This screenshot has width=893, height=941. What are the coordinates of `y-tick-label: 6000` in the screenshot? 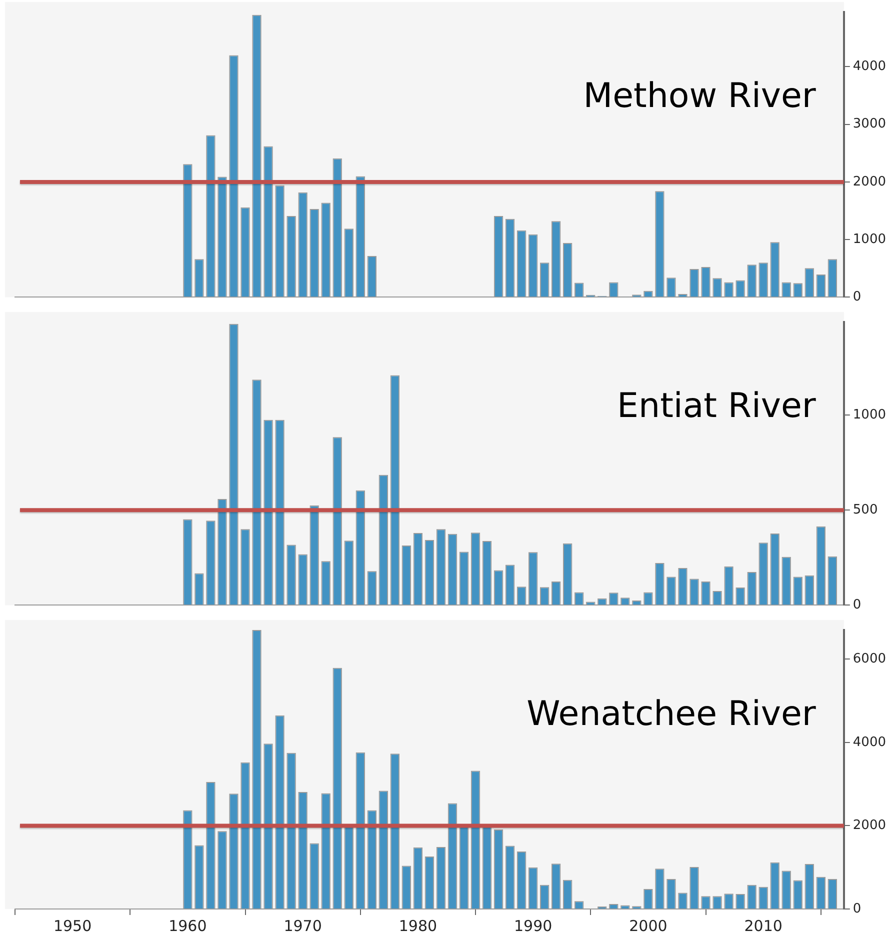 It's located at (869, 659).